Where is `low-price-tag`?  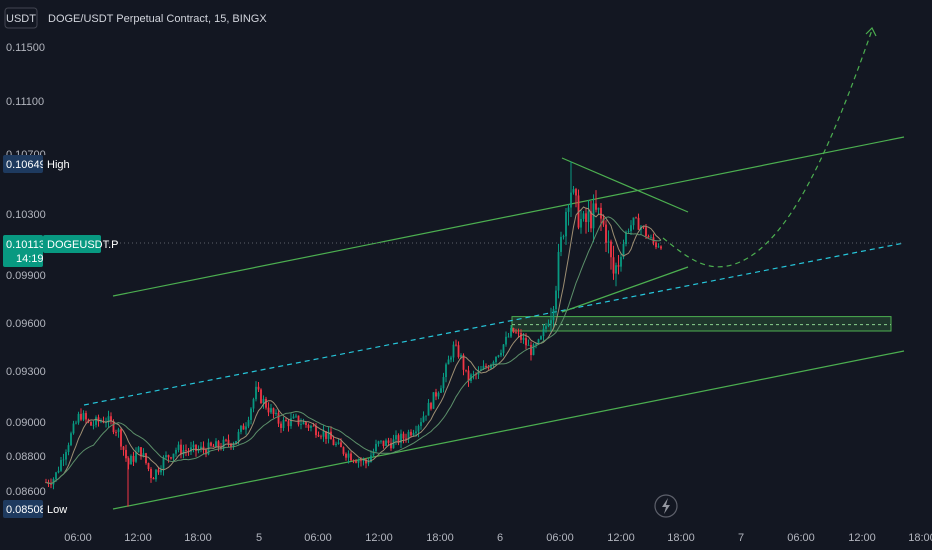
low-price-tag is located at coordinates (23, 509).